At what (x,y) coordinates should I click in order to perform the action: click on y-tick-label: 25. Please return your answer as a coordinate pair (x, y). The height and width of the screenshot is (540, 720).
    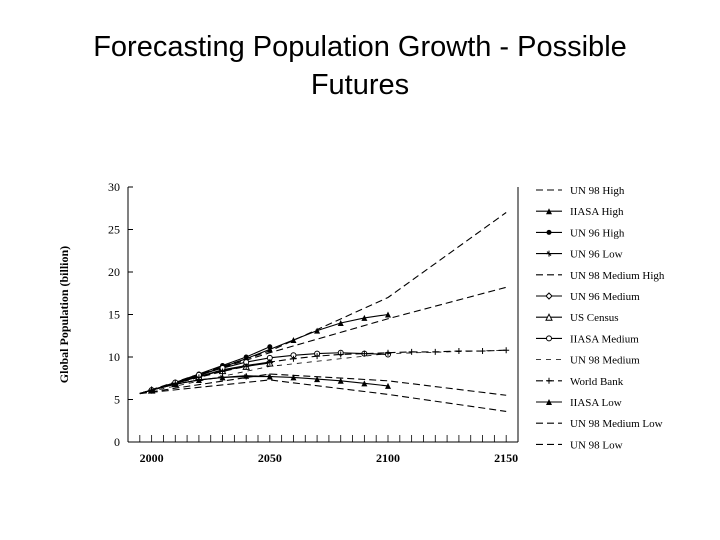
    Looking at the image, I should click on (114, 230).